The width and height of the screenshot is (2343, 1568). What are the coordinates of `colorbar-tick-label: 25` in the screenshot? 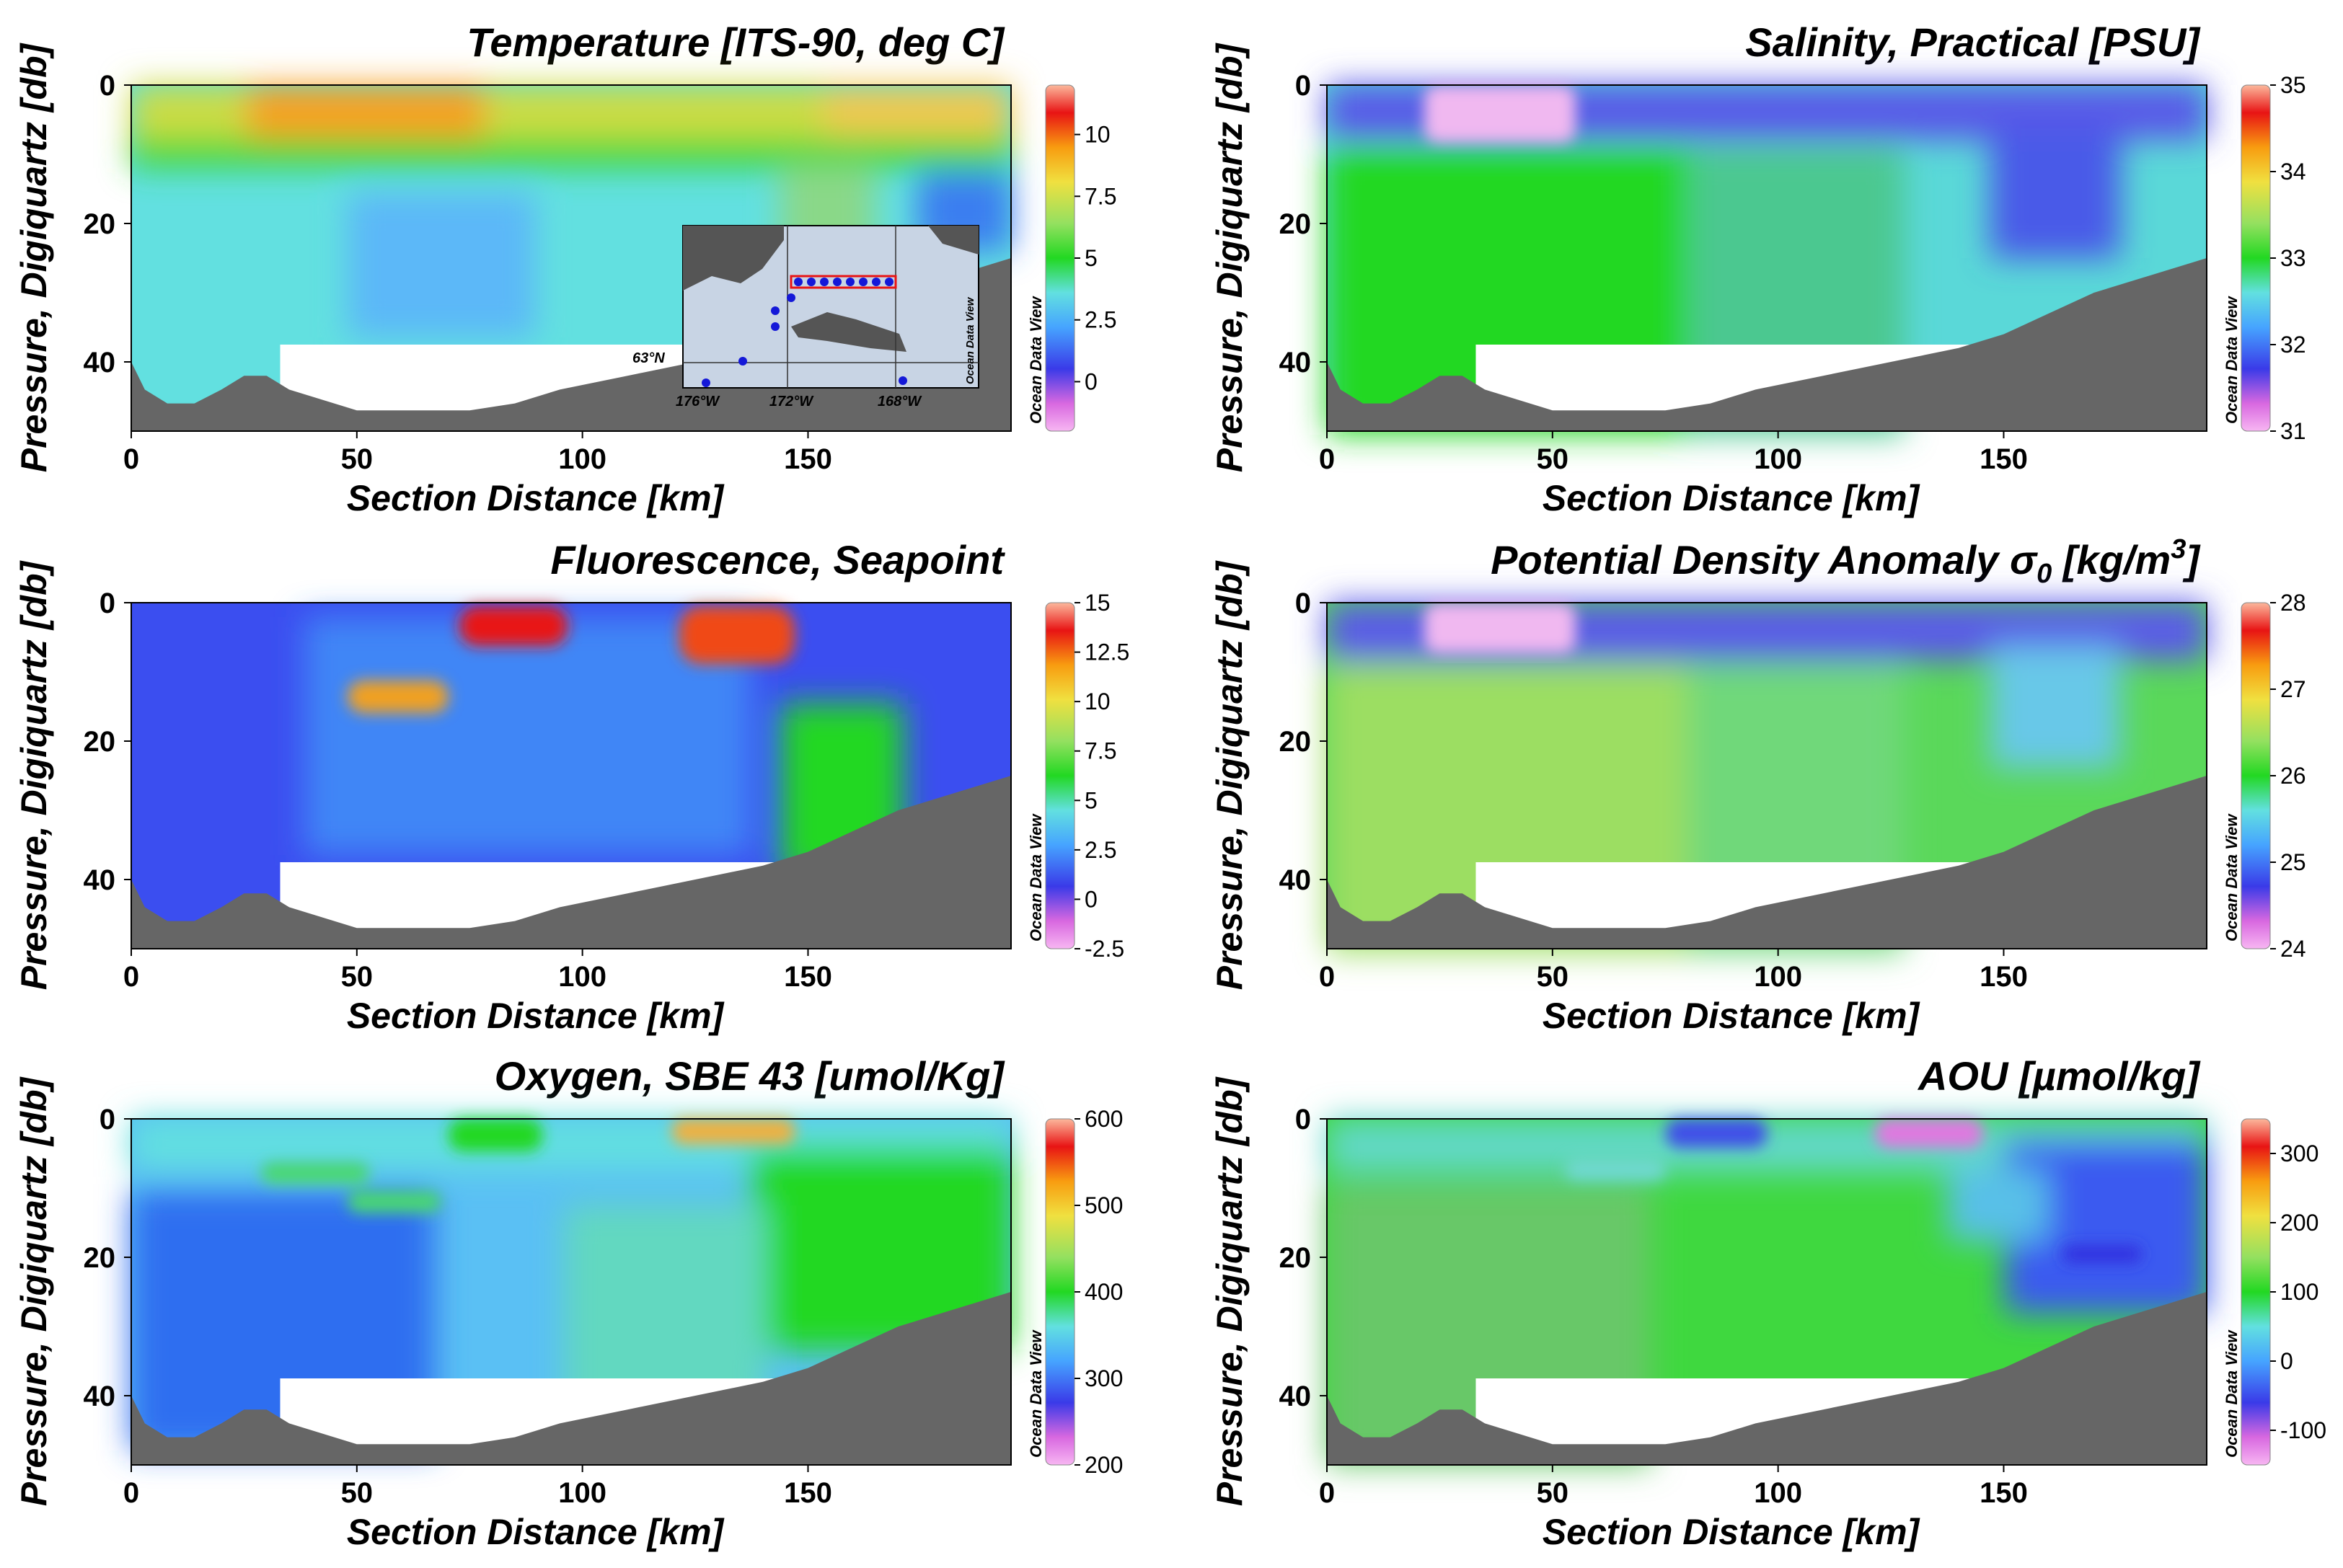 It's located at (2293, 862).